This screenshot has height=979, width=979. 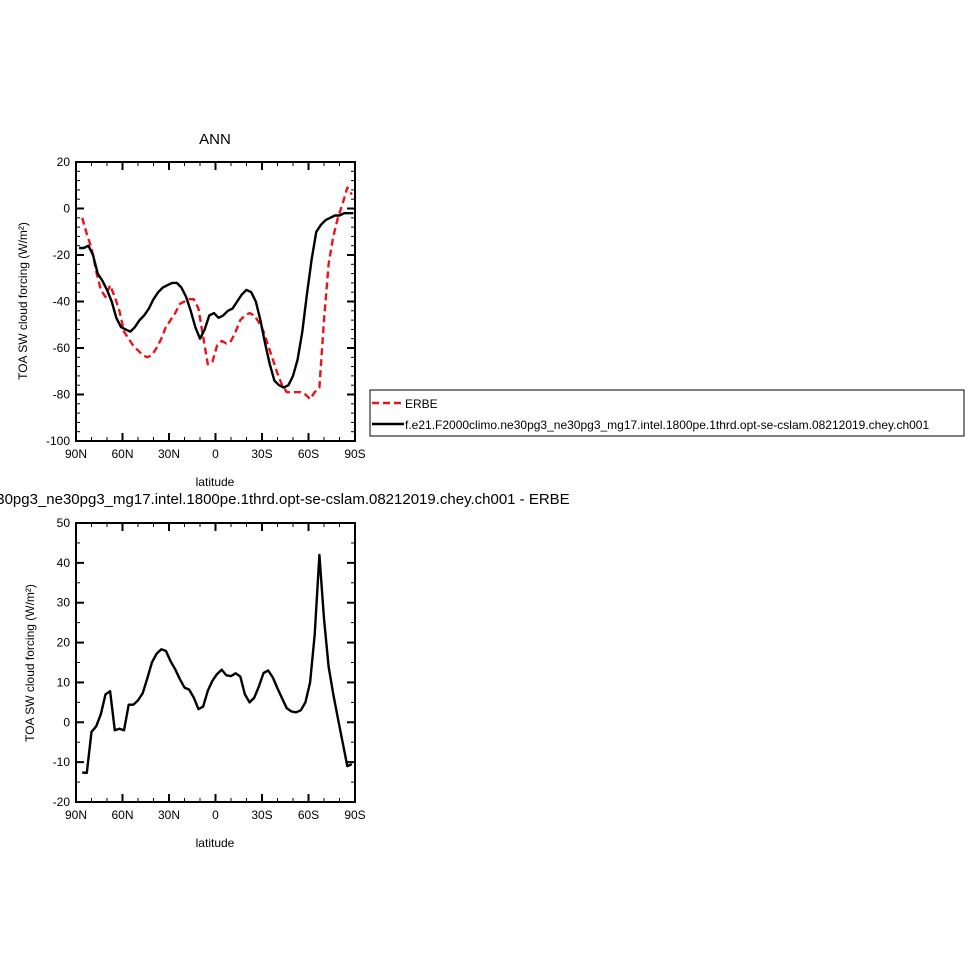 I want to click on y-tick-label: 50, so click(x=64, y=523).